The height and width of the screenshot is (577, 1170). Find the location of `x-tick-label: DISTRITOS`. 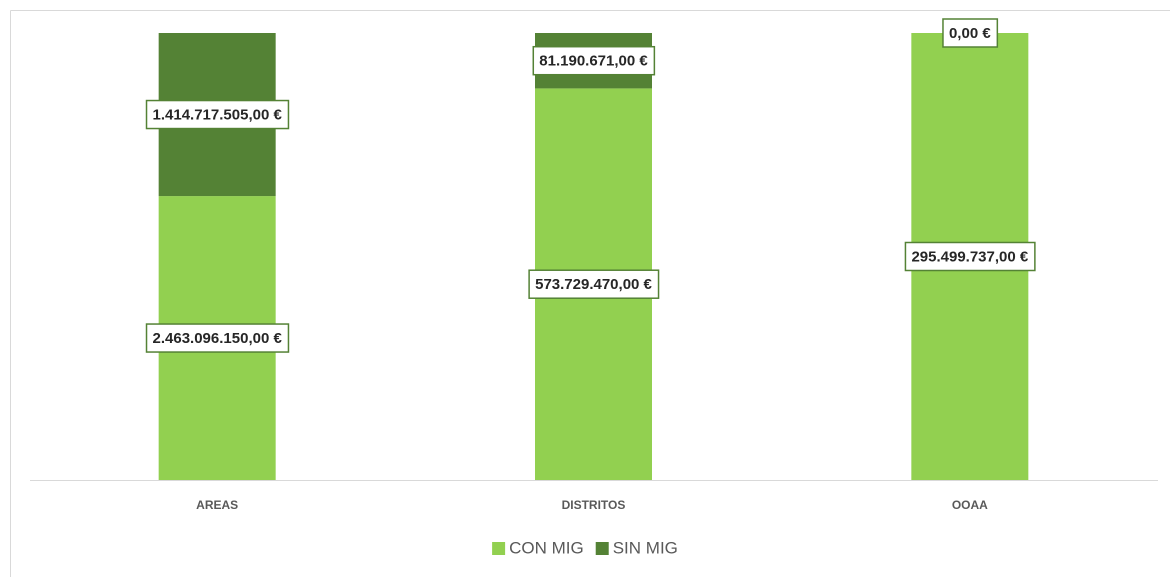

x-tick-label: DISTRITOS is located at coordinates (594, 505).